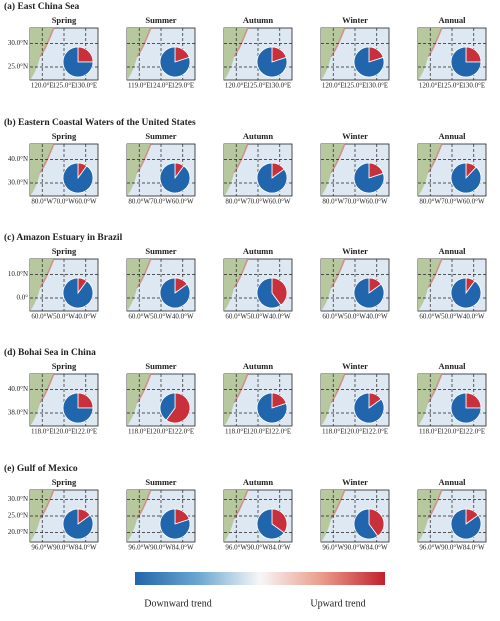 The height and width of the screenshot is (621, 500). Describe the element at coordinates (337, 603) in the screenshot. I see `colorbar-high-label: Upward trend` at that location.